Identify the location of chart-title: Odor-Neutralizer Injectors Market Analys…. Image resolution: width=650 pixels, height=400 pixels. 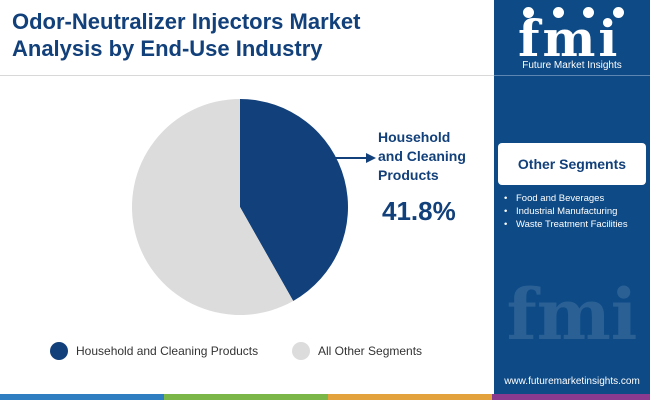
(247, 35).